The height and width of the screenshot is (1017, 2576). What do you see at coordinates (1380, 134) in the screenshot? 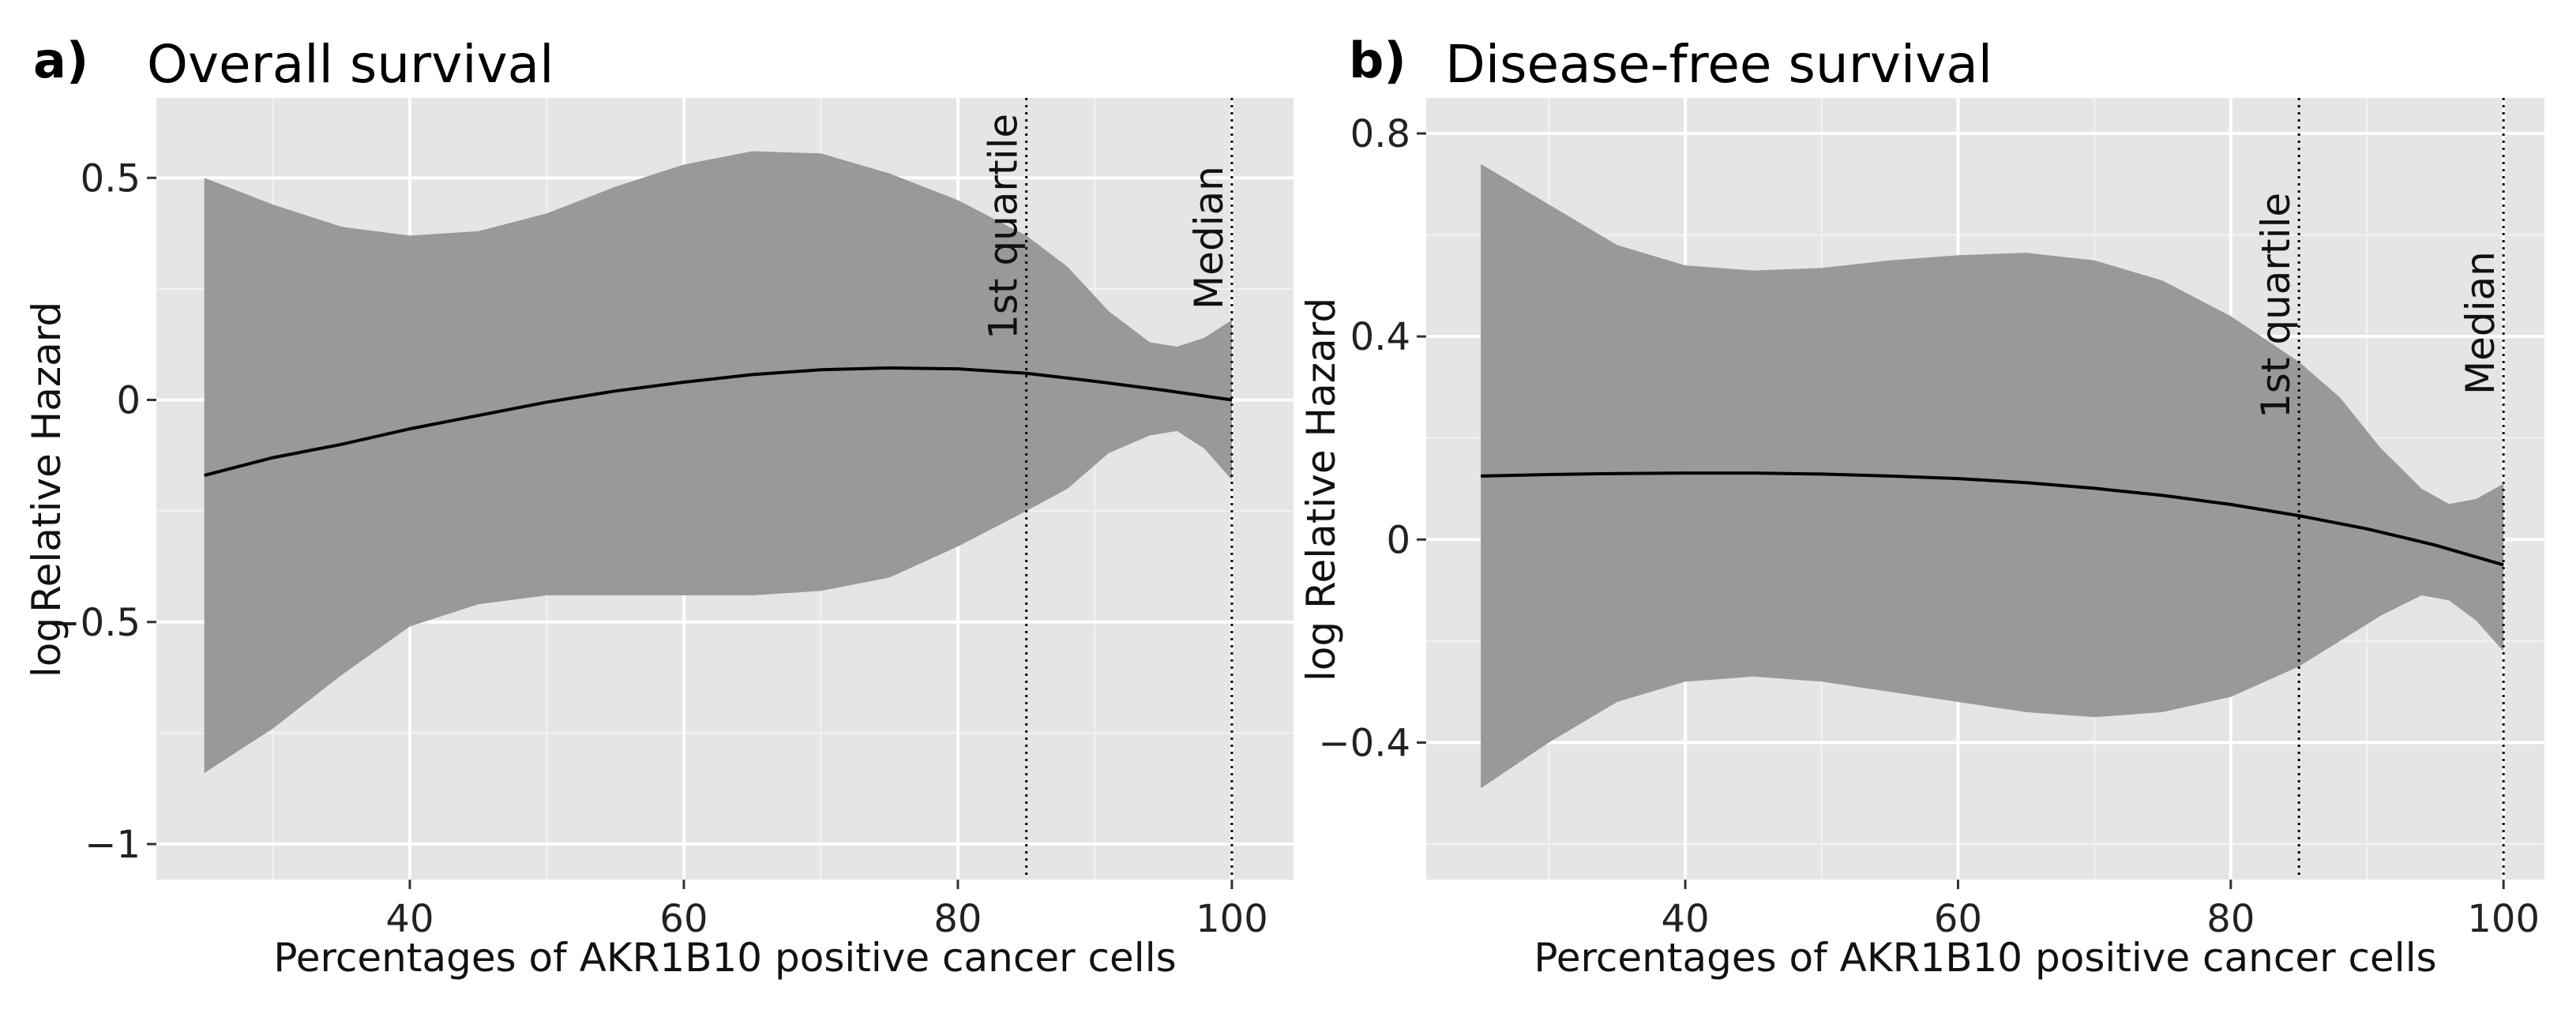
I see `panel-b-y-tick-label: 0.8` at bounding box center [1380, 134].